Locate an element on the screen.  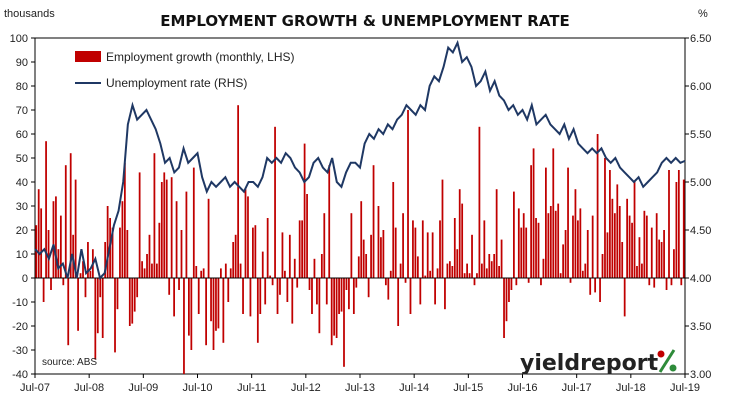
y-left-tick-label: 10 is located at coordinates (22, 255).